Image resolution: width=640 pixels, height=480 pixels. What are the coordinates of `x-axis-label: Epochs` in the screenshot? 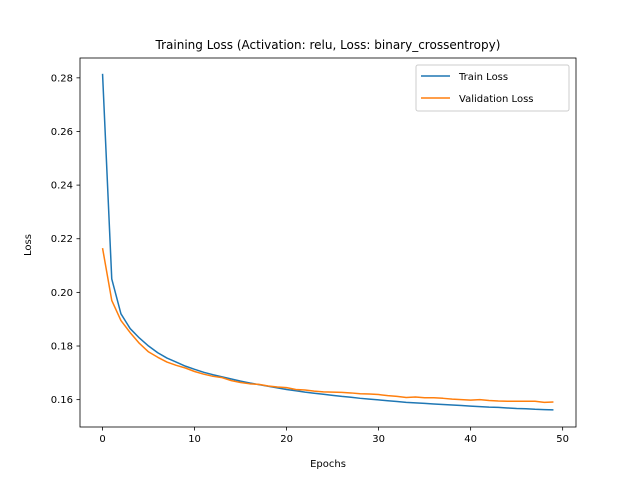 It's located at (328, 464).